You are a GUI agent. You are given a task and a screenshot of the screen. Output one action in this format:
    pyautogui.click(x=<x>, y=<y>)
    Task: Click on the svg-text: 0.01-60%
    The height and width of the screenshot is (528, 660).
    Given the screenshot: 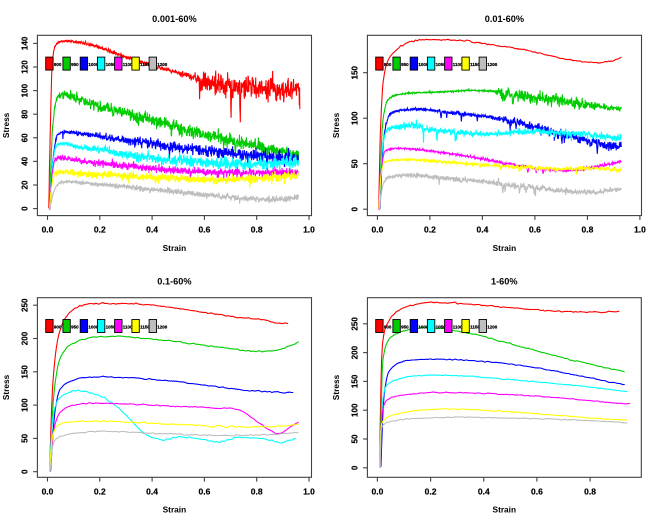 What is the action you would take?
    pyautogui.click(x=504, y=19)
    